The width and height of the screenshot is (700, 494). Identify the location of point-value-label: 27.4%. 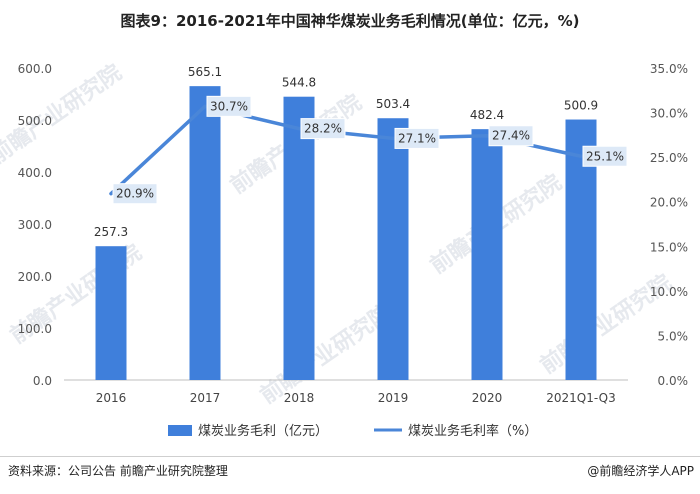
(511, 136).